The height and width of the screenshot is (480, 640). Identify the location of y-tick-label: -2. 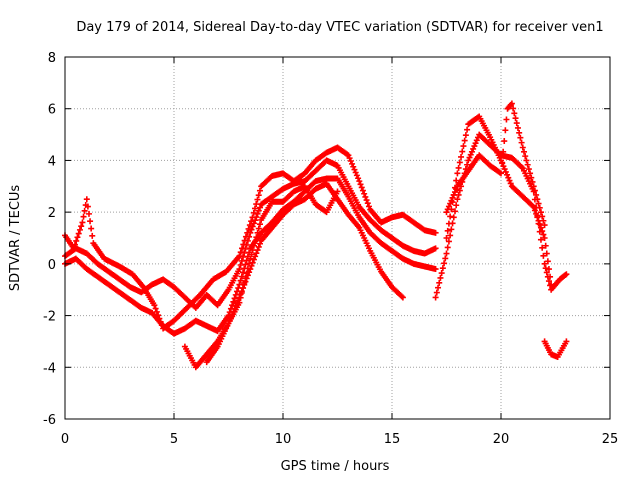
(49, 317).